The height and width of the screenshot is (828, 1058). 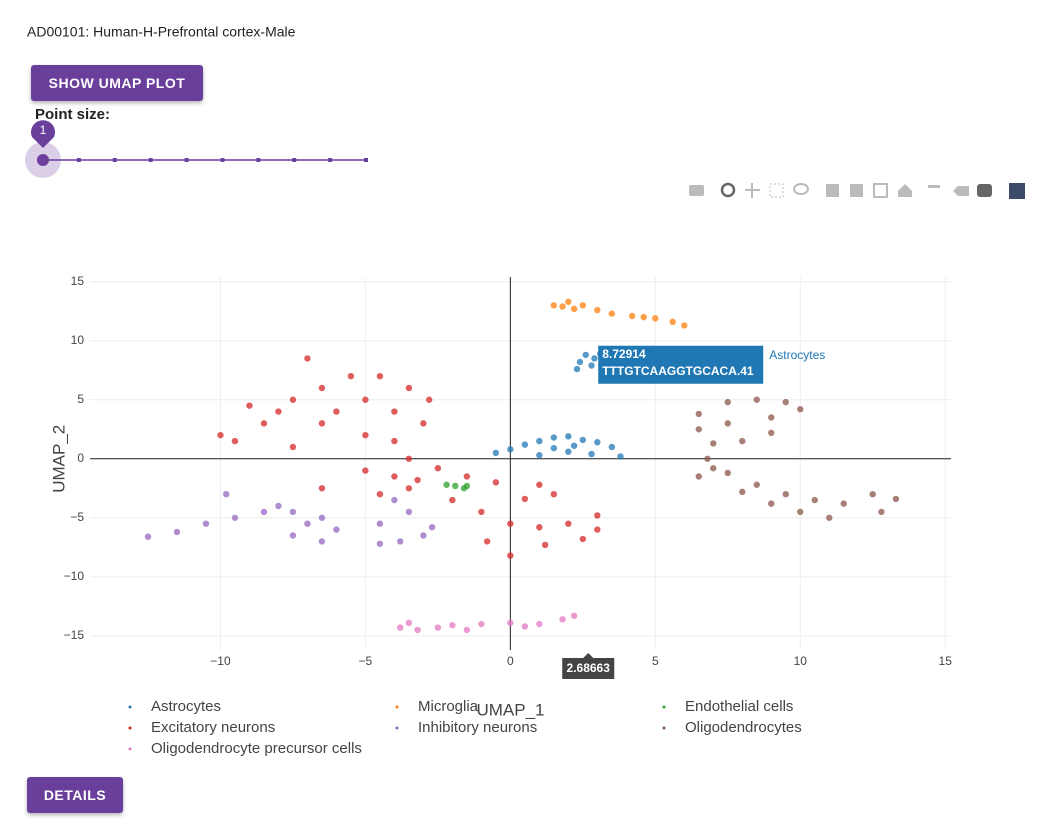 I want to click on pan-icon, so click(x=752, y=190).